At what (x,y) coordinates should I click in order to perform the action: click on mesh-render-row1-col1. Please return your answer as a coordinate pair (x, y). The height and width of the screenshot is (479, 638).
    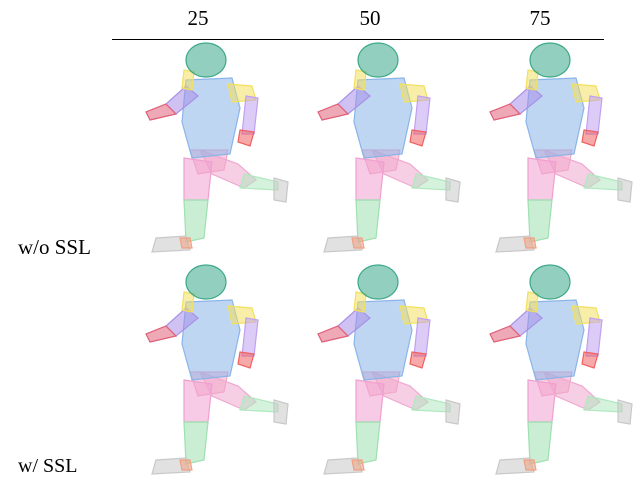
    Looking at the image, I should click on (217, 147).